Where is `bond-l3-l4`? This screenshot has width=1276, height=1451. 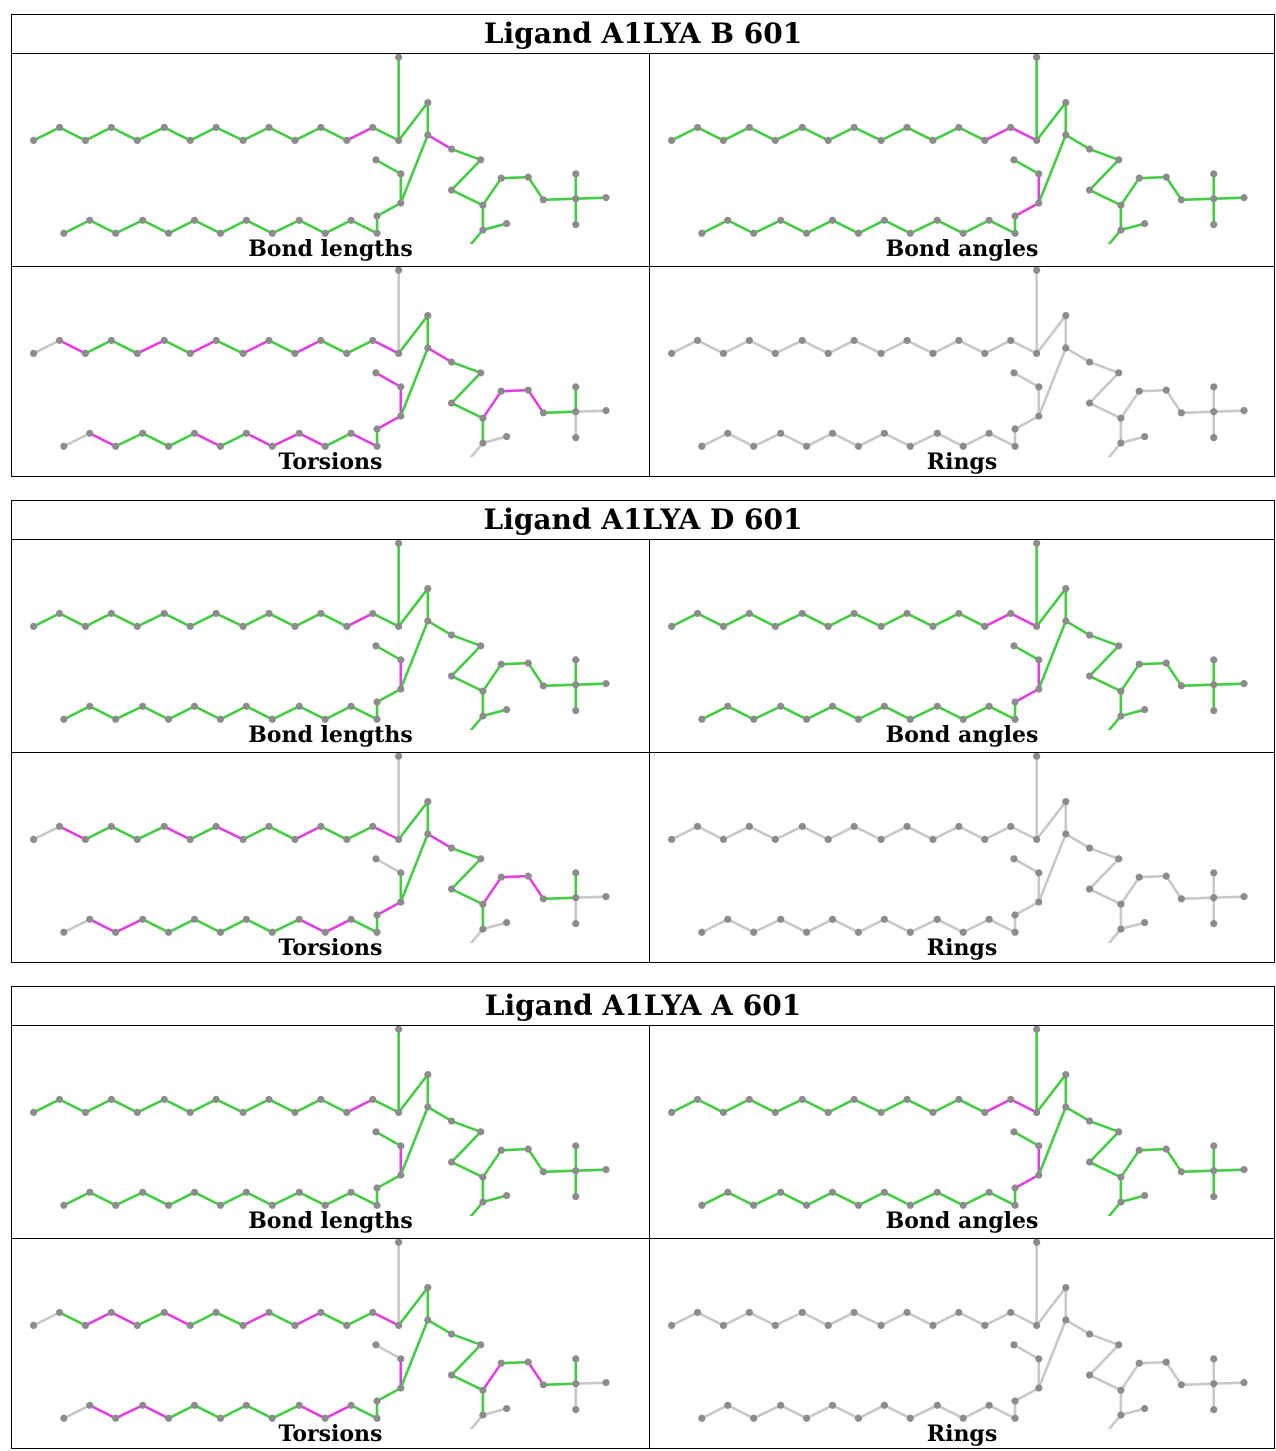
bond-l3-l4 is located at coordinates (793, 713).